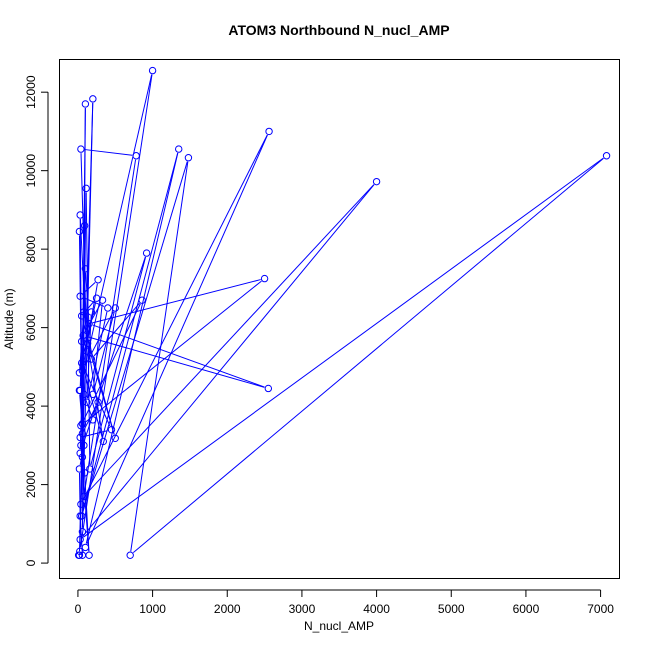 The image size is (650, 650). Describe the element at coordinates (526, 609) in the screenshot. I see `x-tick-label: 6000` at that location.